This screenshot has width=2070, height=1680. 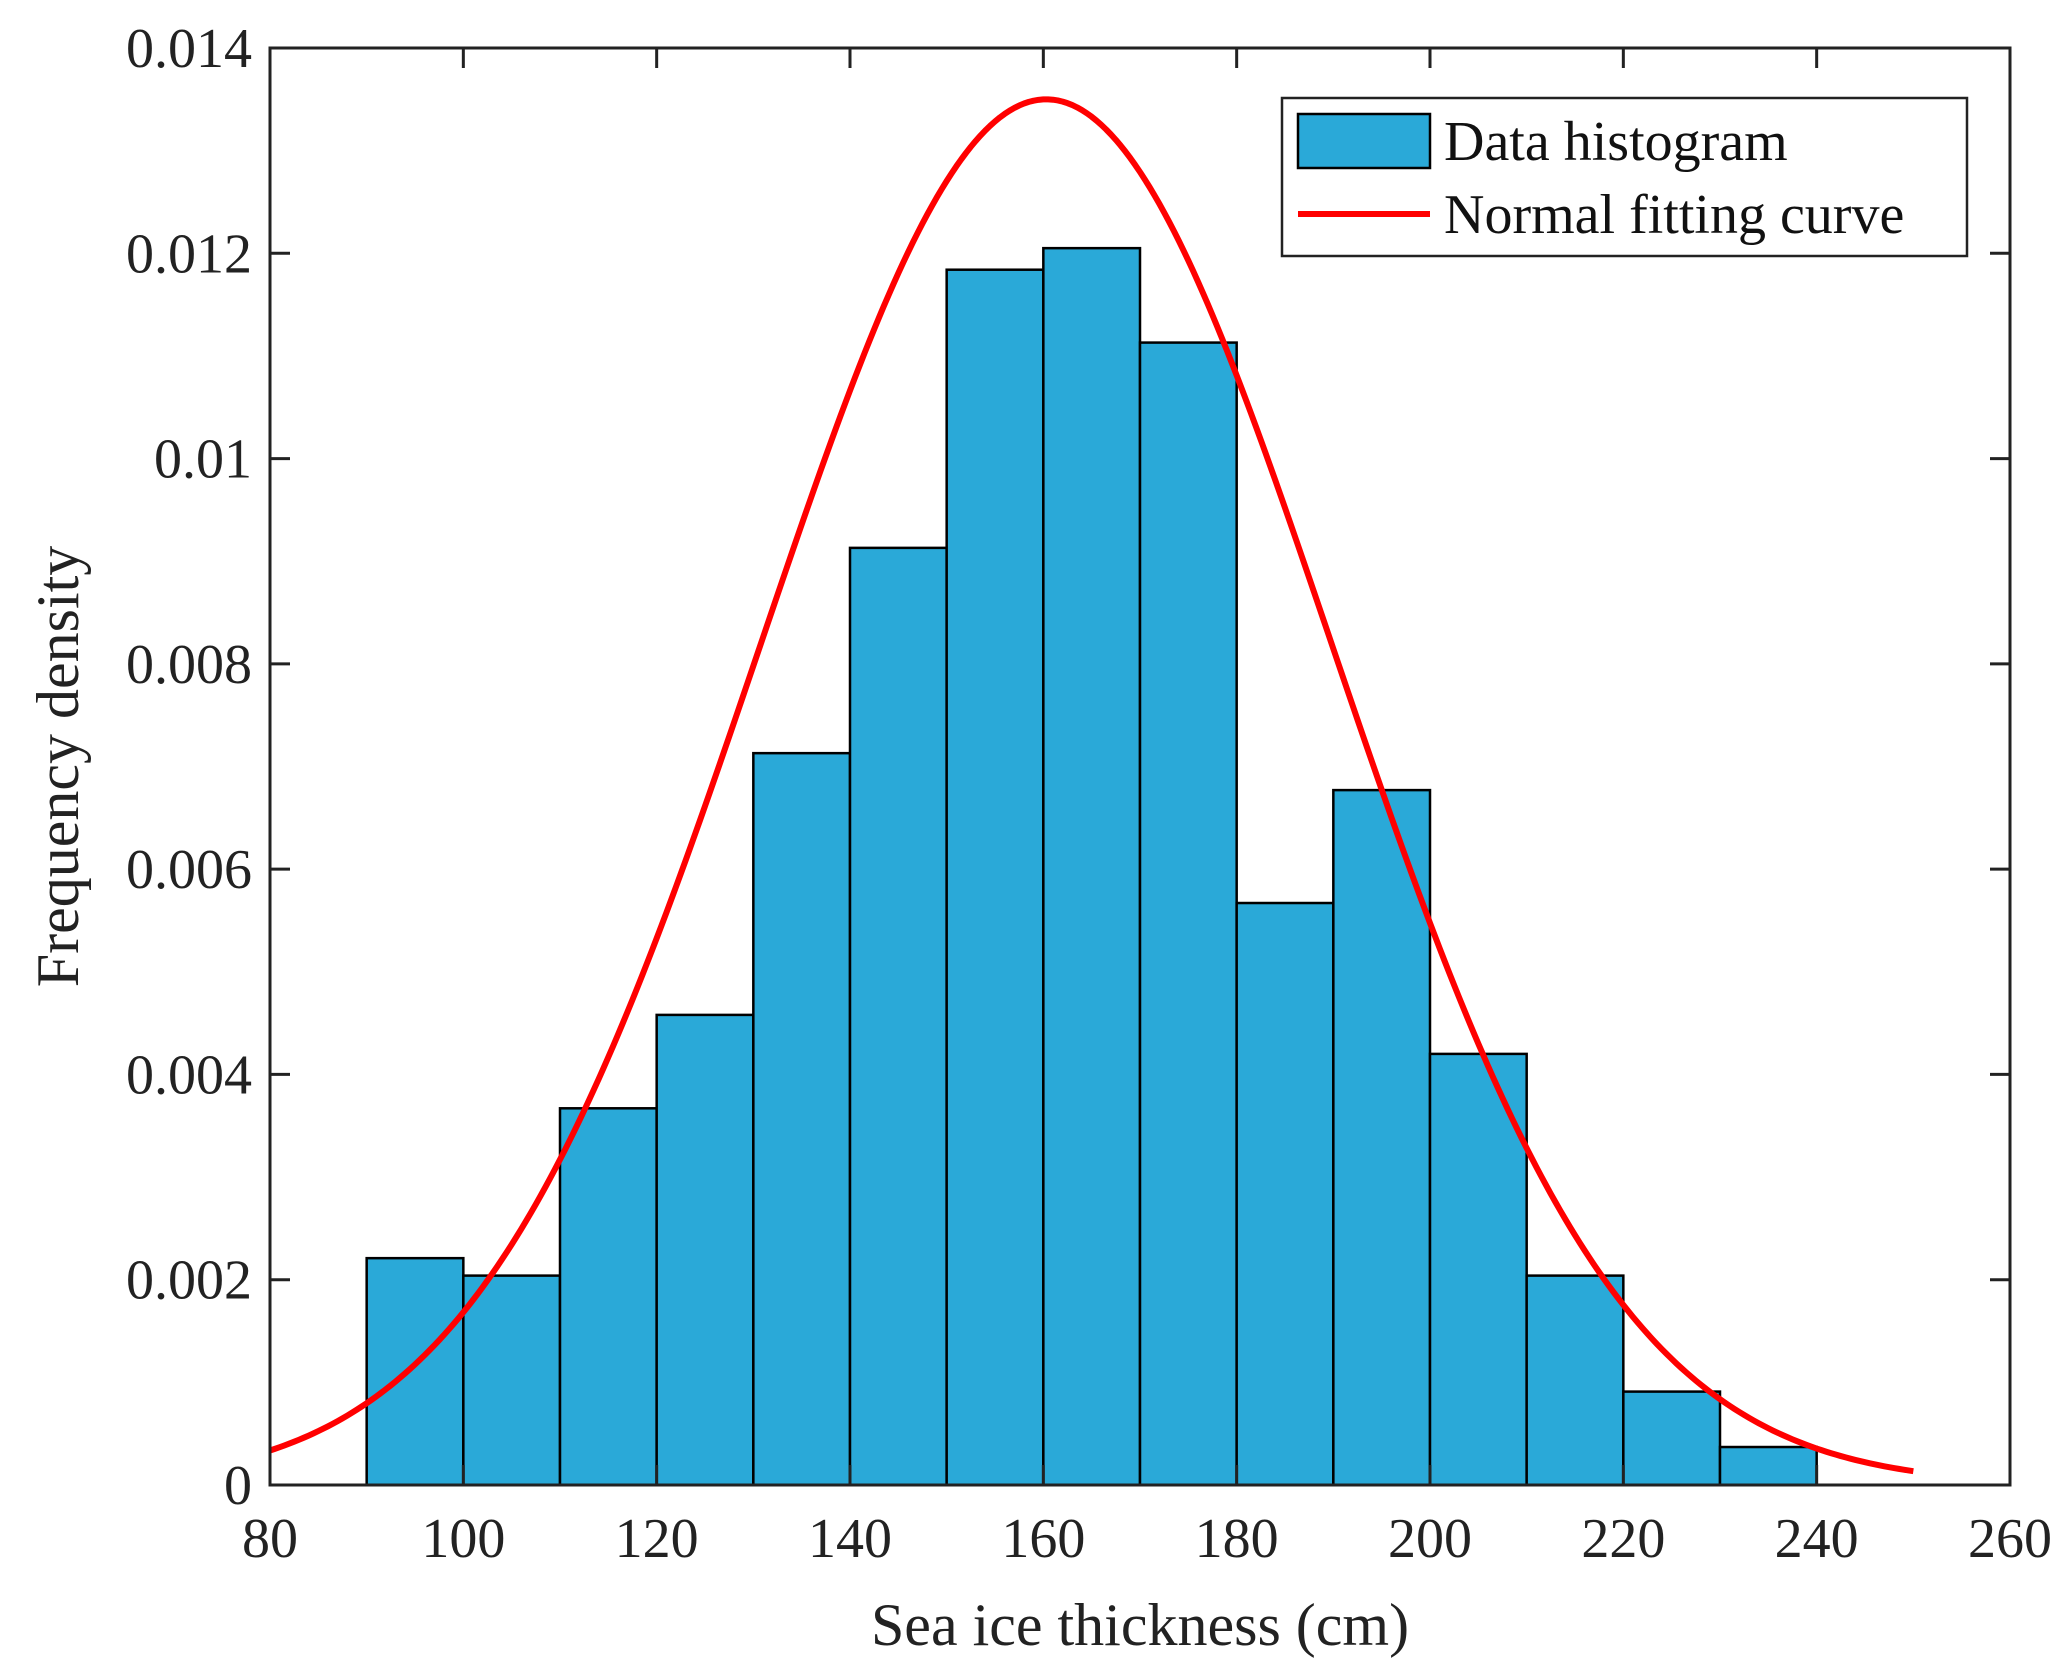 I want to click on y-tick-label: 0.014, so click(x=189, y=49).